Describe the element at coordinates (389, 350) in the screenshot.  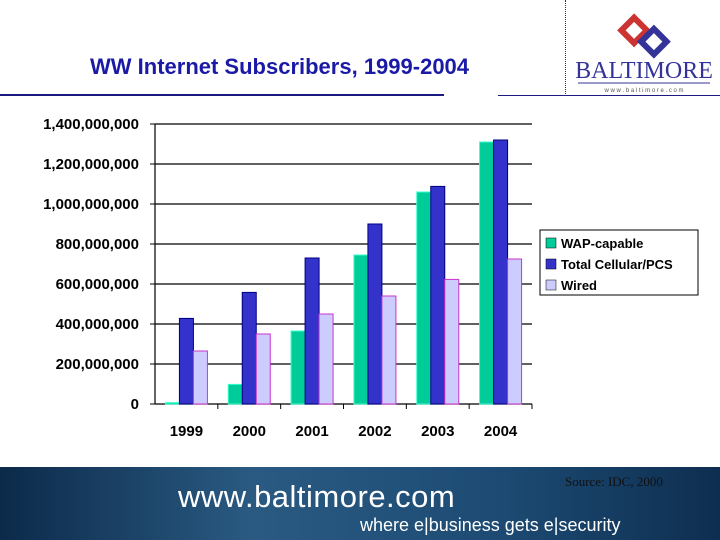
I see `bar-wired-2002` at that location.